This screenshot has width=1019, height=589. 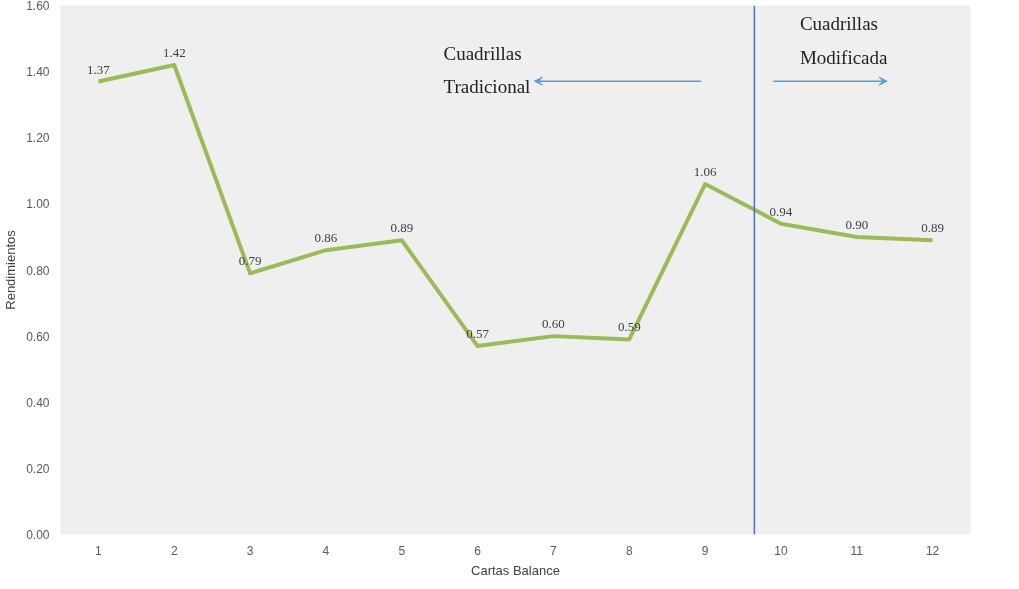 What do you see at coordinates (38, 6) in the screenshot?
I see `y-tick-label: 1.60` at bounding box center [38, 6].